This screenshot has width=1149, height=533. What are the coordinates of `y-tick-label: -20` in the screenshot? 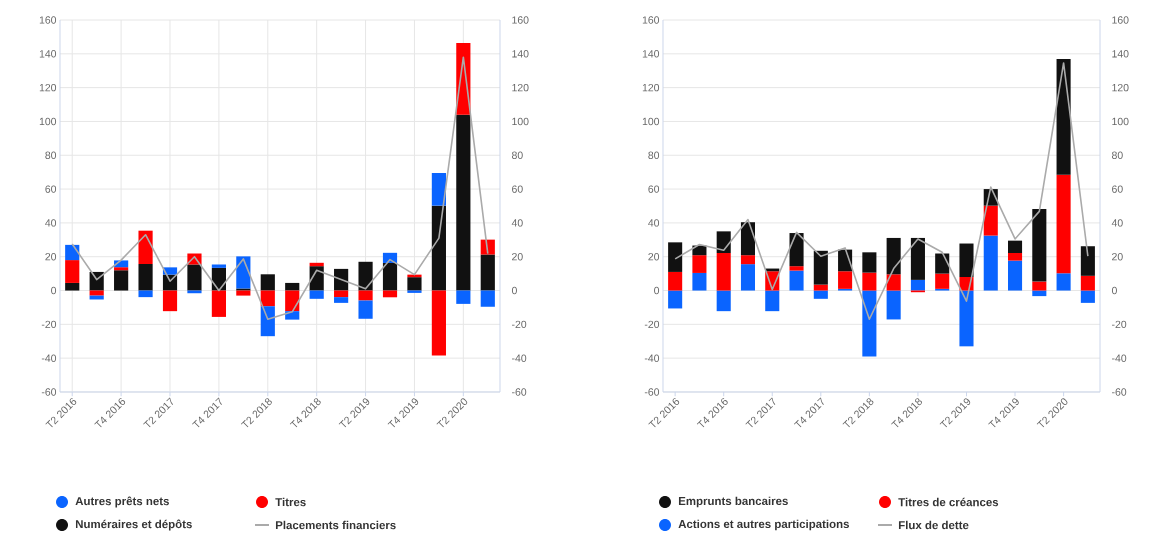 It's located at (49, 324).